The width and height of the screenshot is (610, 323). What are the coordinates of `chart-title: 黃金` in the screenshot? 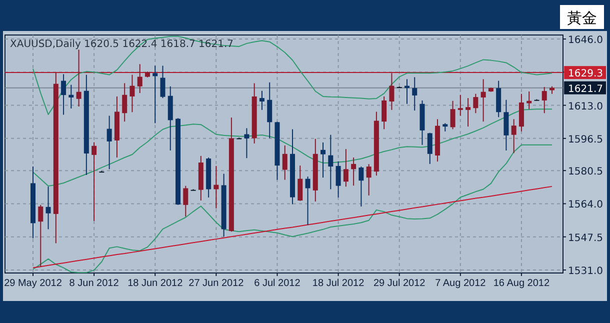 It's located at (582, 18).